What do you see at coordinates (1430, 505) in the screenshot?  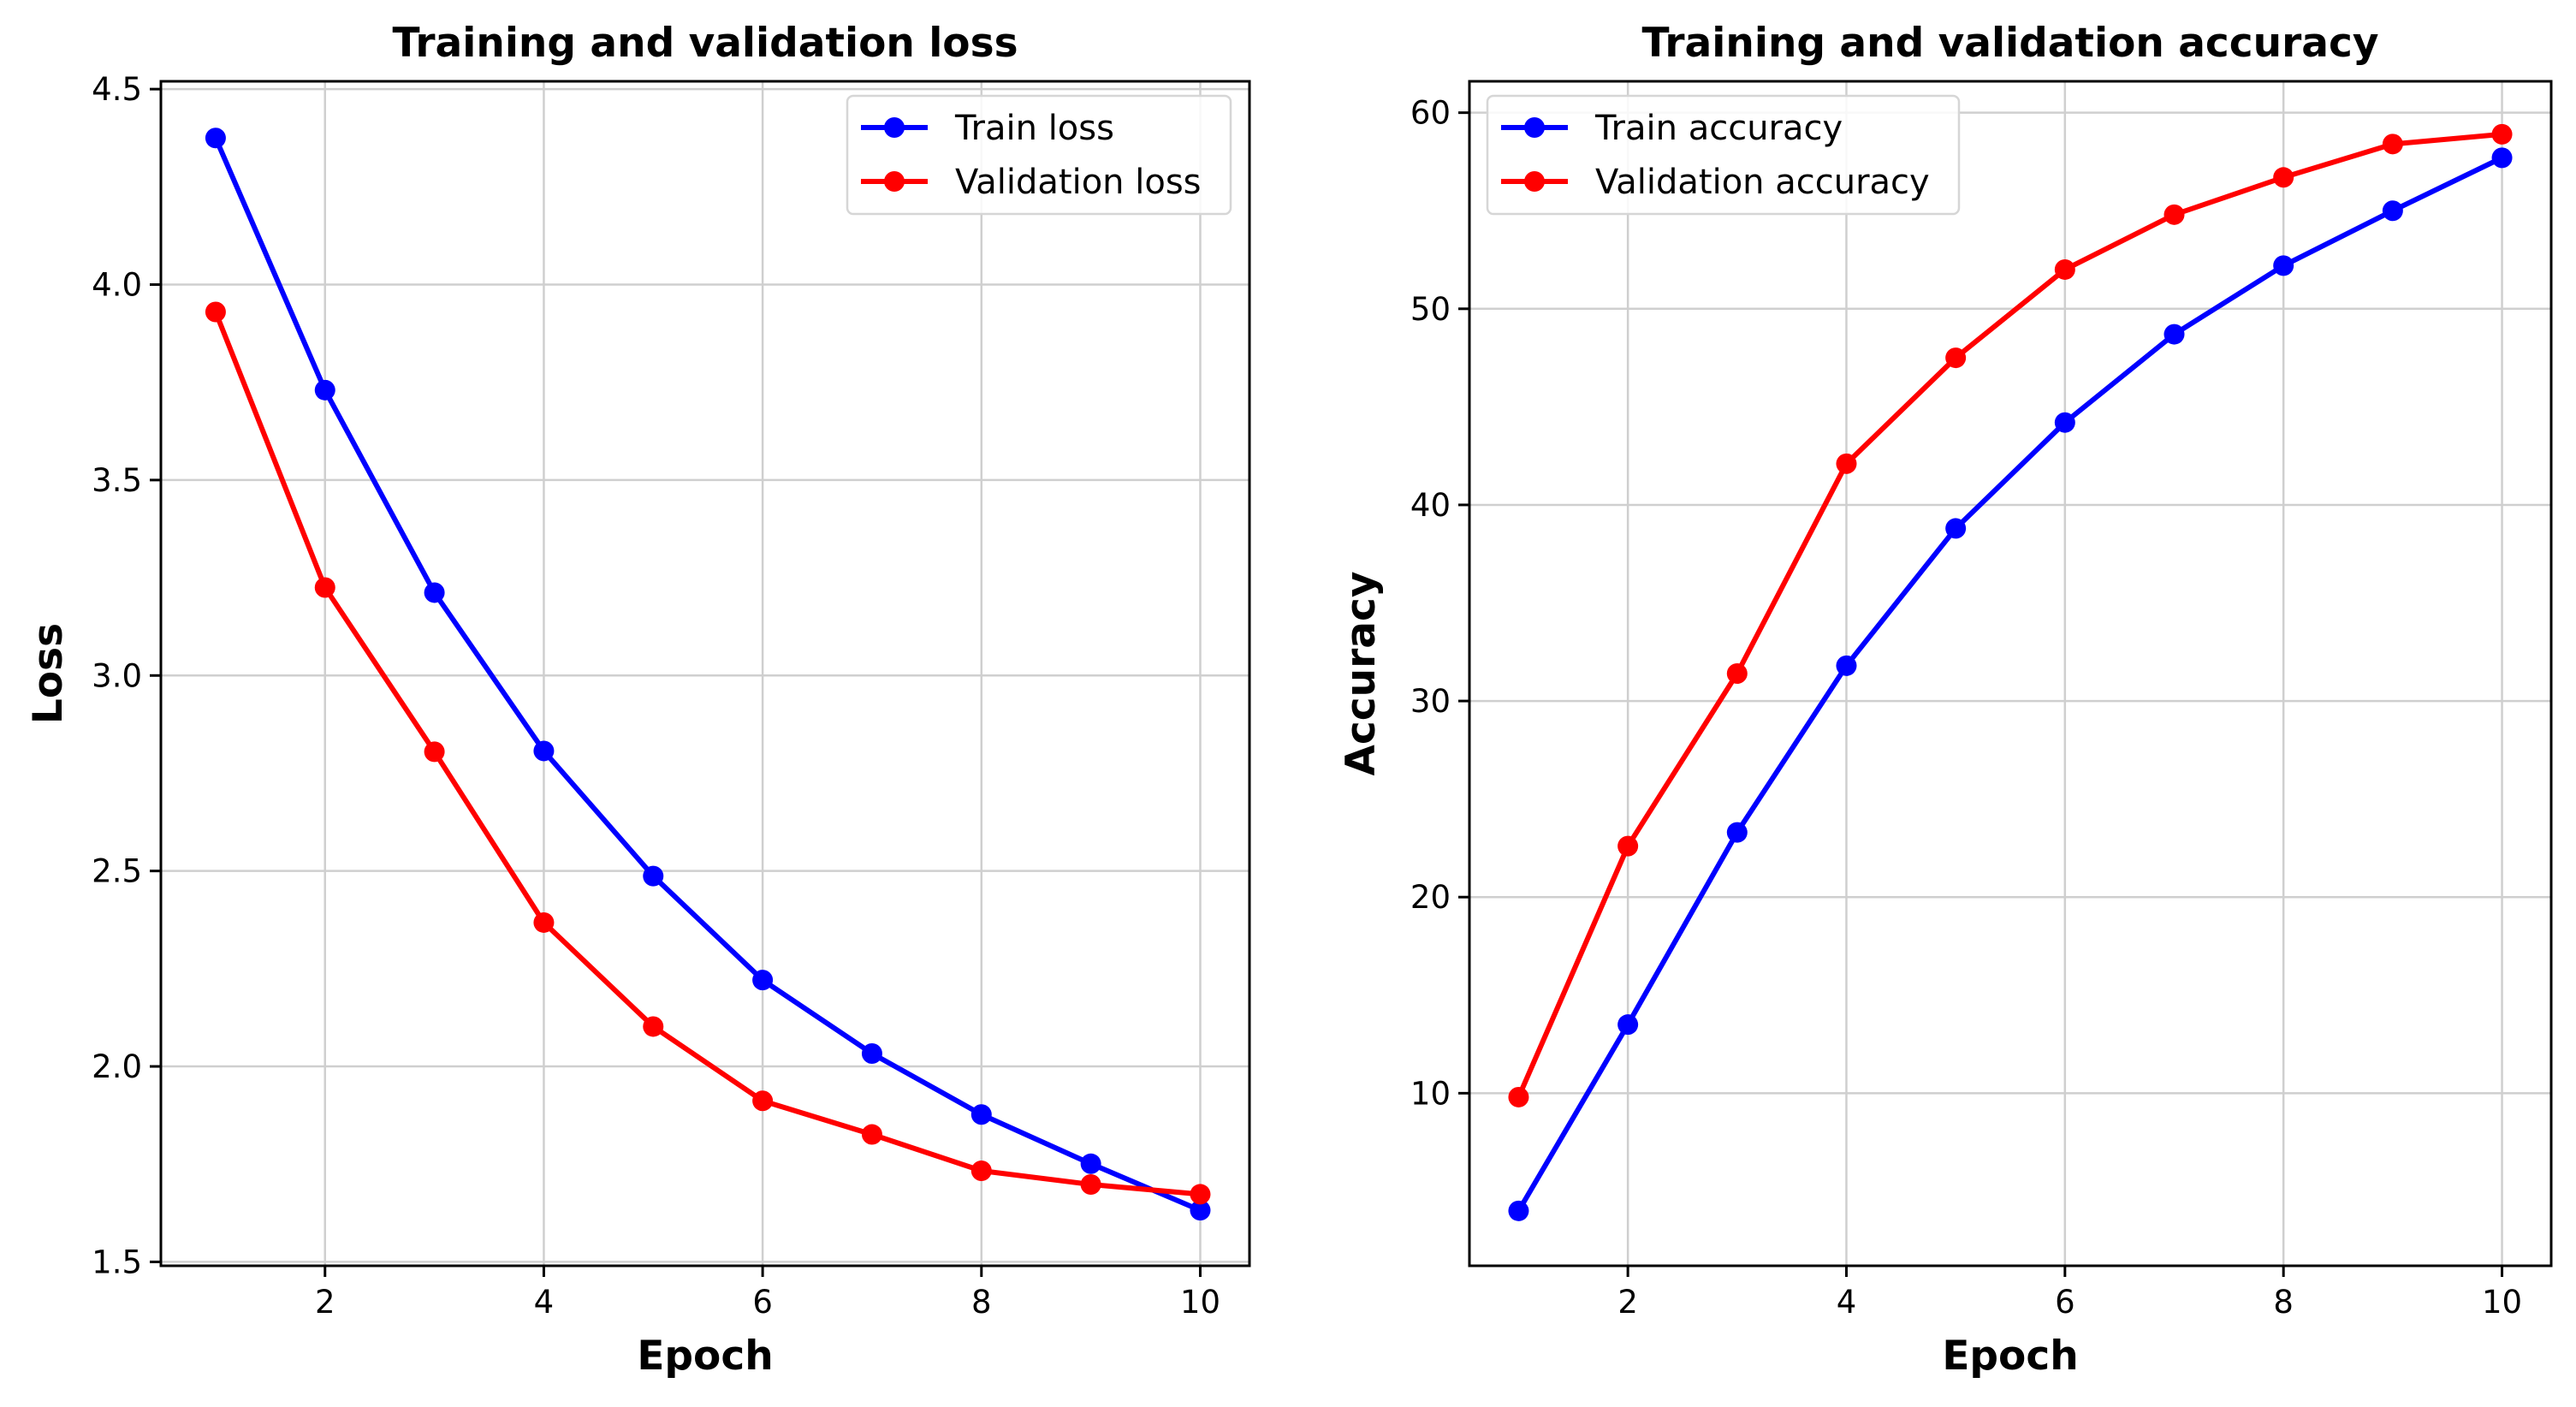 I see `y-tick-label: 40` at bounding box center [1430, 505].